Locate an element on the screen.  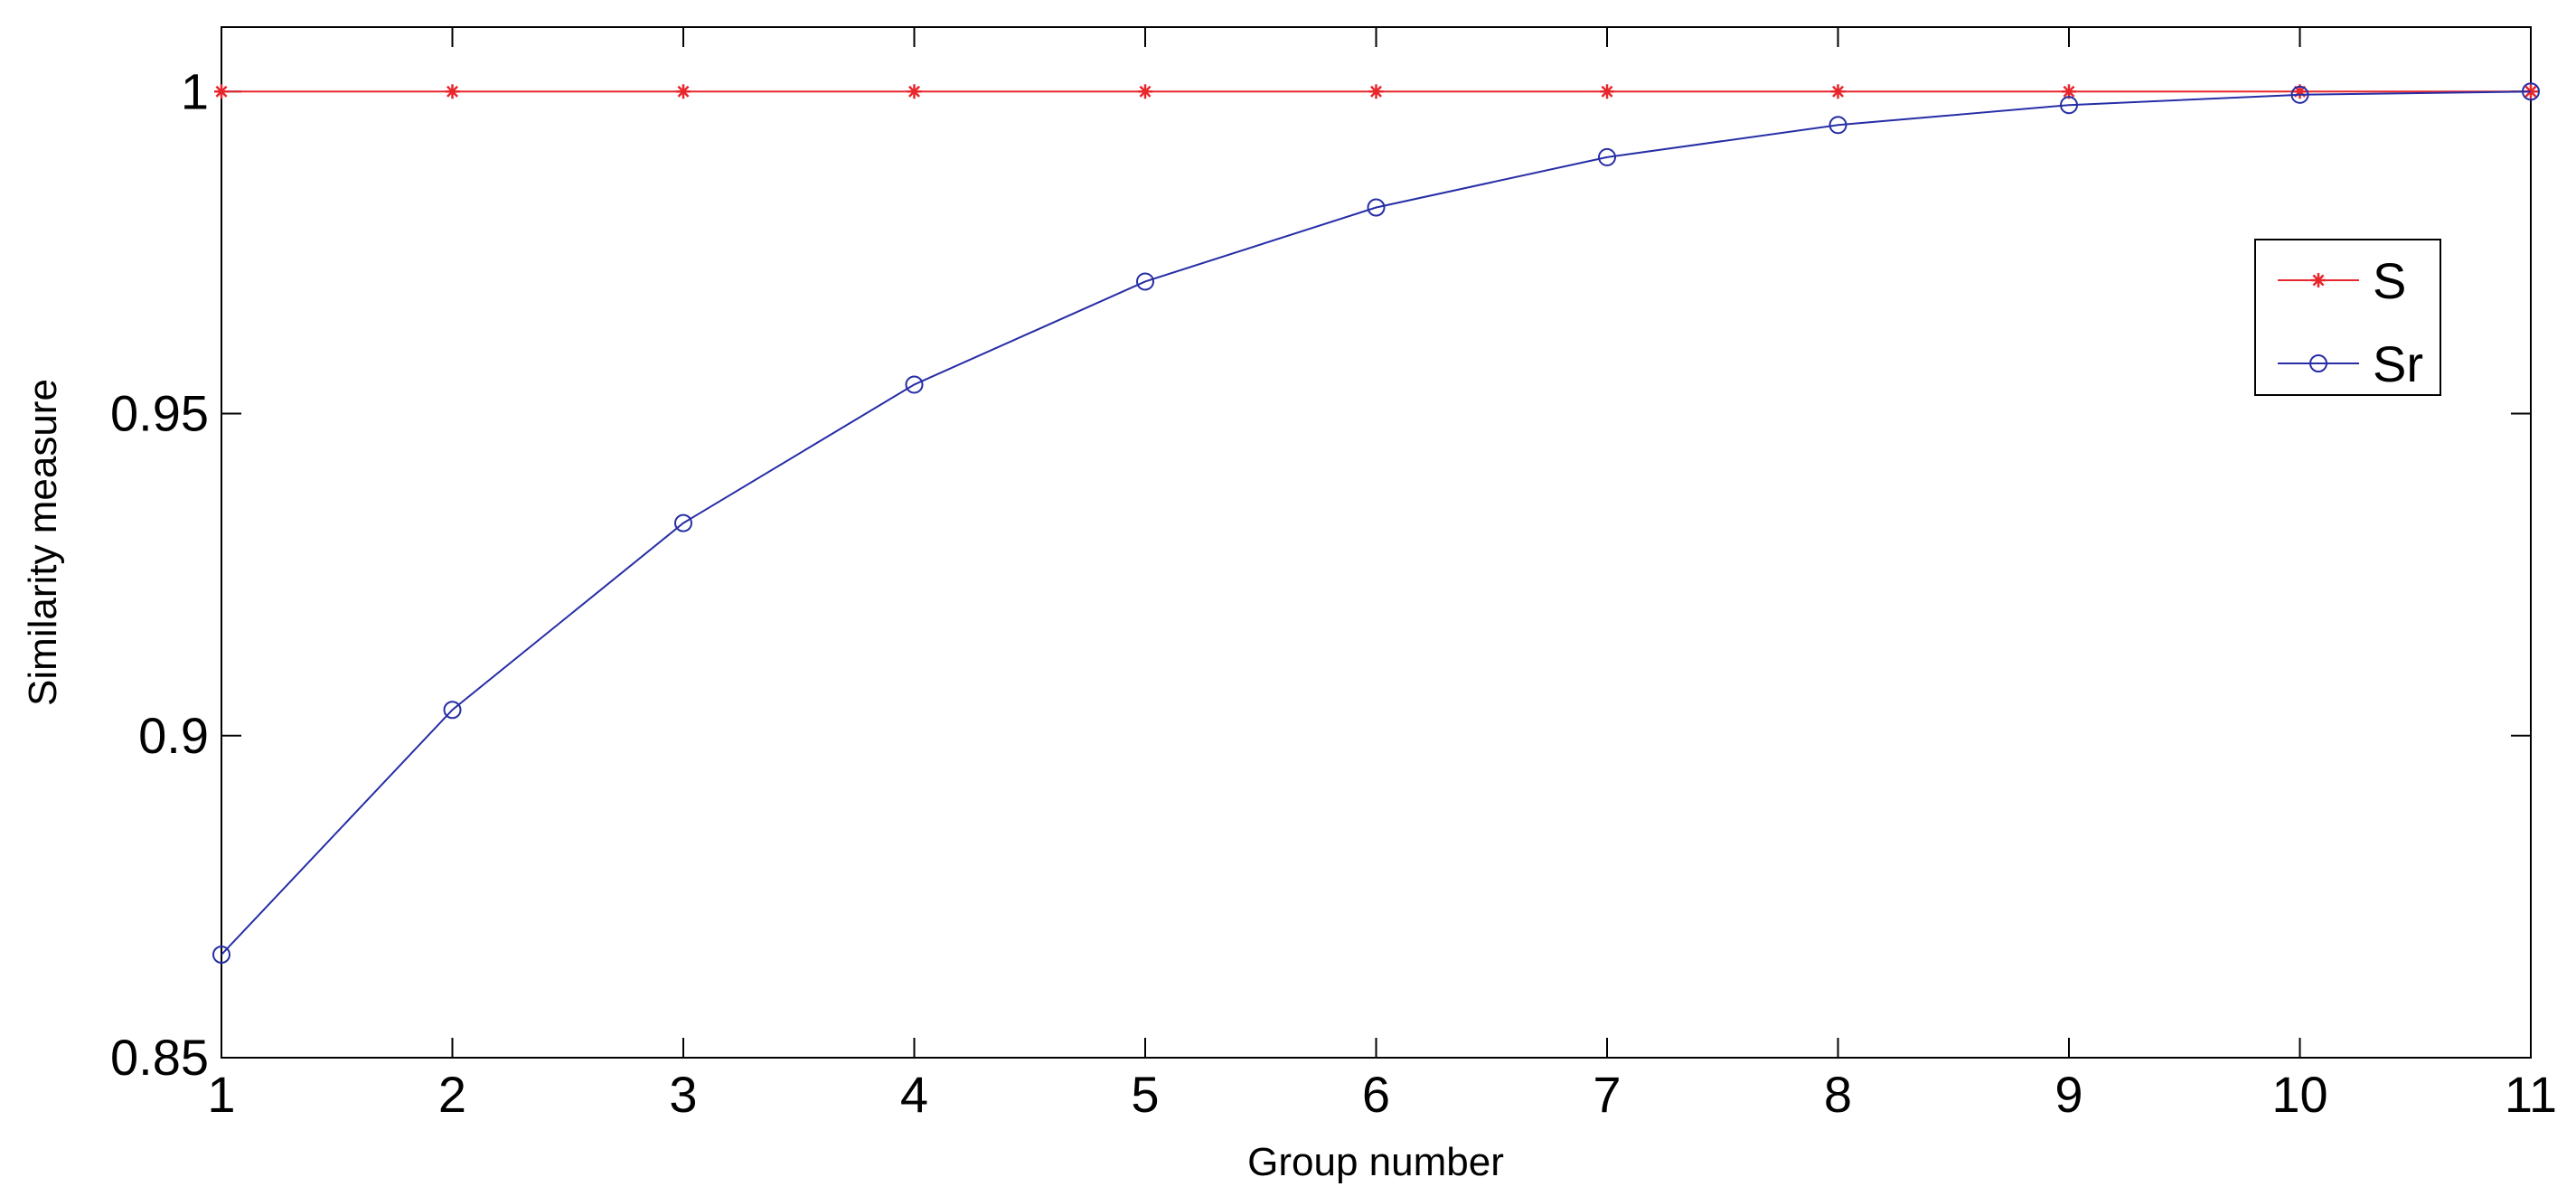
y-tick-label: 0.95 is located at coordinates (160, 414).